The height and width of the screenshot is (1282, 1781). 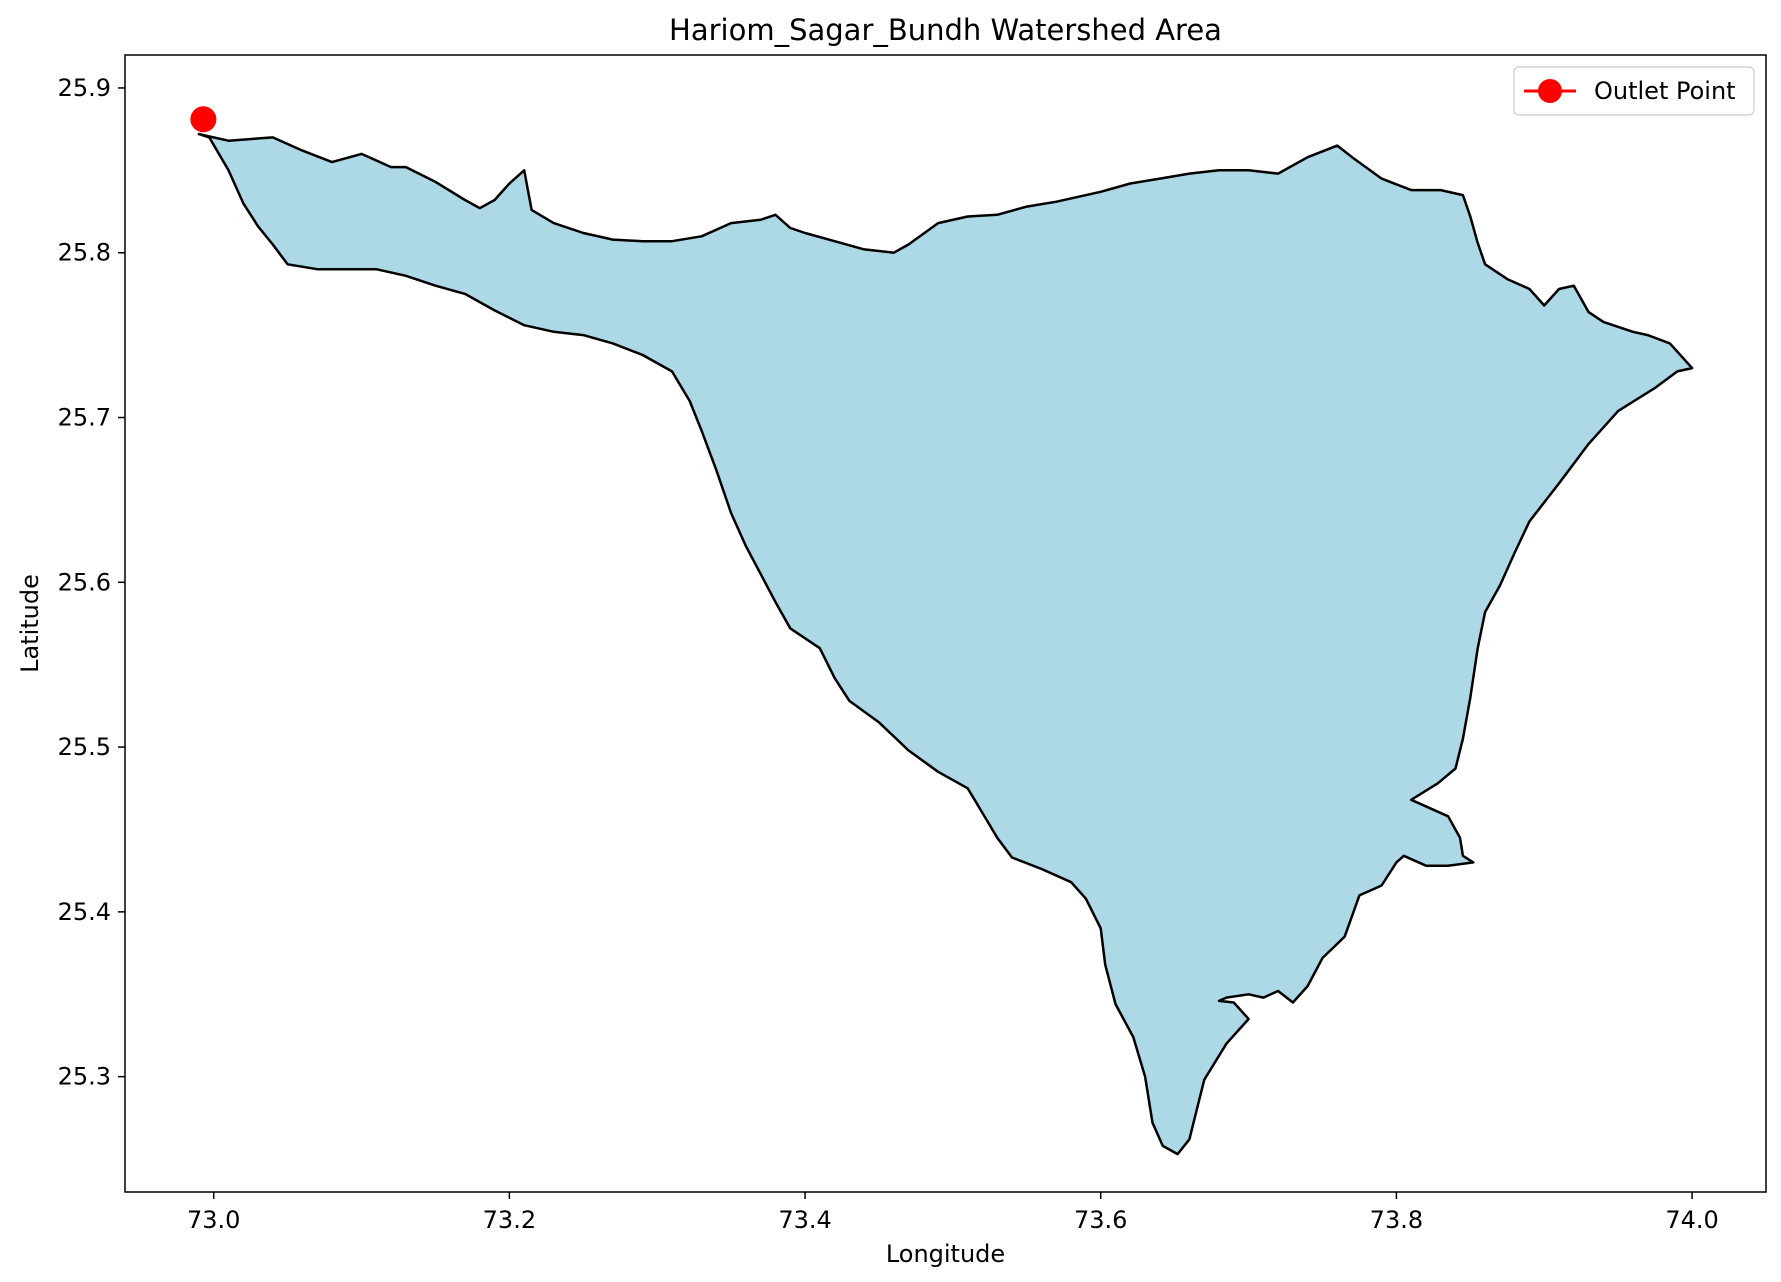 I want to click on outlet-point-marker, so click(x=203, y=119).